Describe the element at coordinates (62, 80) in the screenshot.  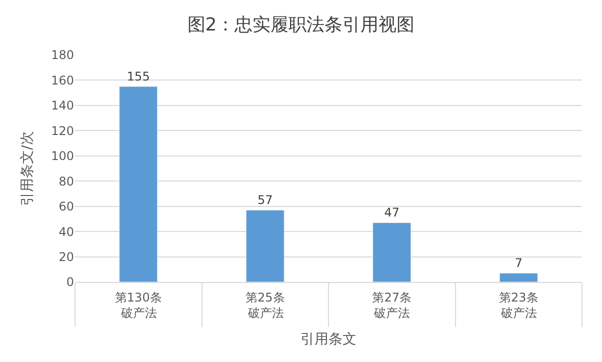
I see `y-tick-label: 160` at that location.